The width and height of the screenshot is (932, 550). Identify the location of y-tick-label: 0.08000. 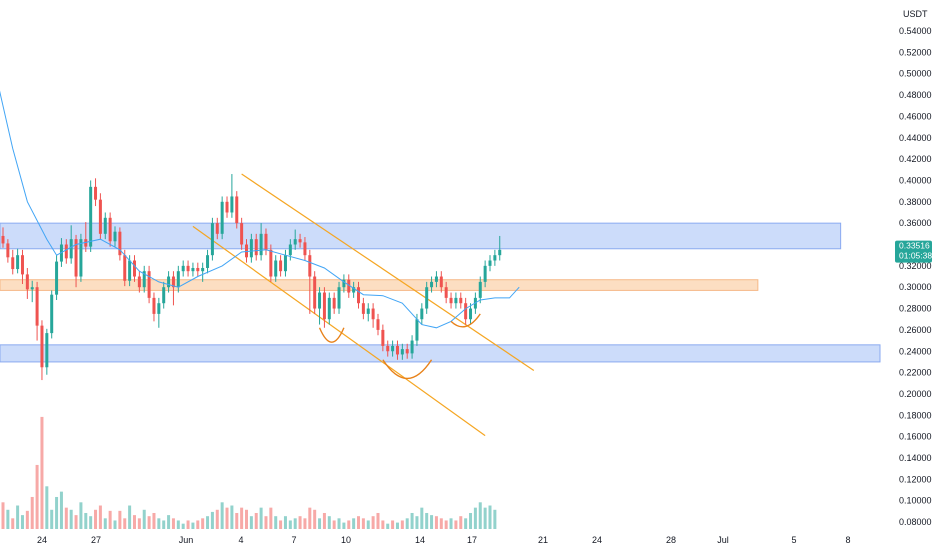
(915, 522).